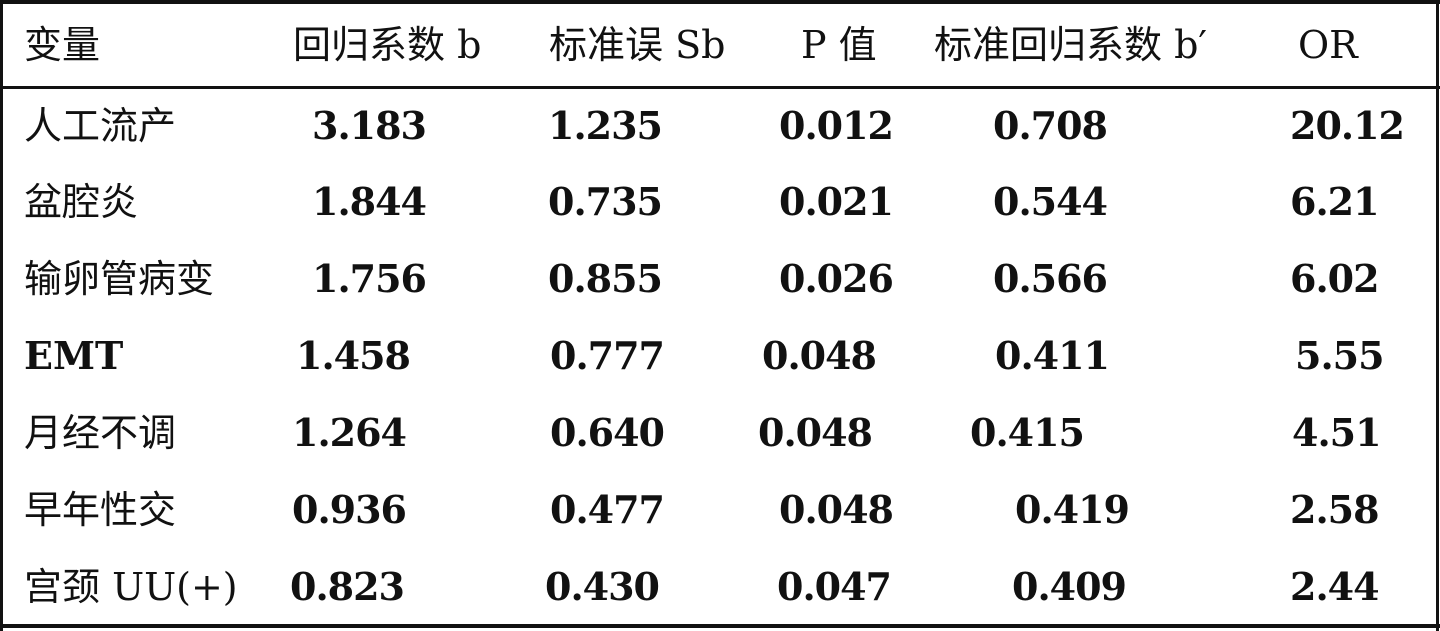 Image resolution: width=1440 pixels, height=631 pixels. I want to click on row-coefficient-b: 1.458, so click(353, 355).